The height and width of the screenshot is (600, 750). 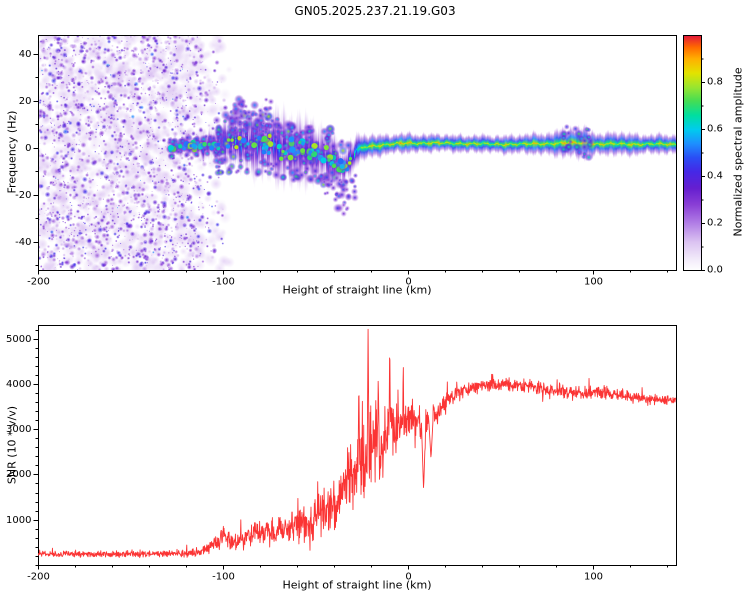 I want to click on bottom-x-axis-label: Height of straight line (km), so click(x=357, y=585).